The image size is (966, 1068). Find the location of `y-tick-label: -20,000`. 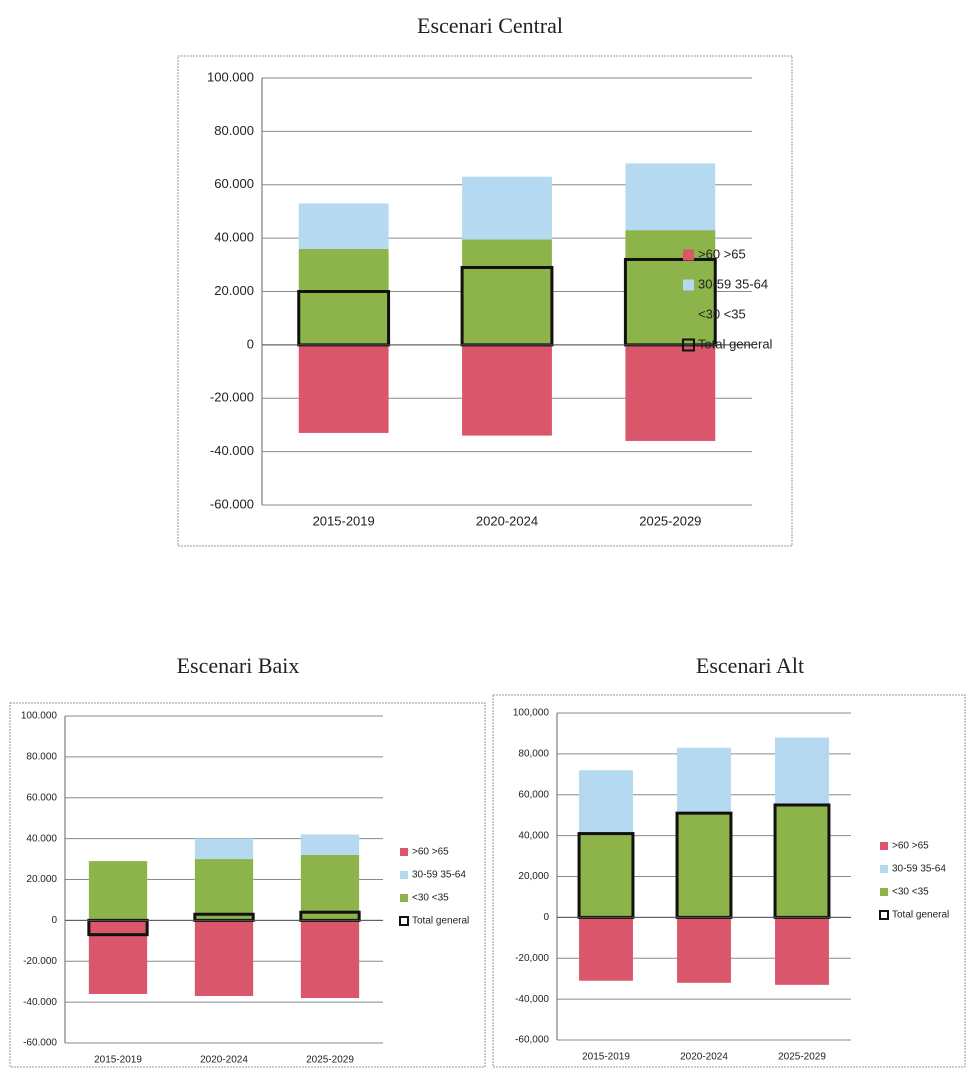

y-tick-label: -20,000 is located at coordinates (532, 958).